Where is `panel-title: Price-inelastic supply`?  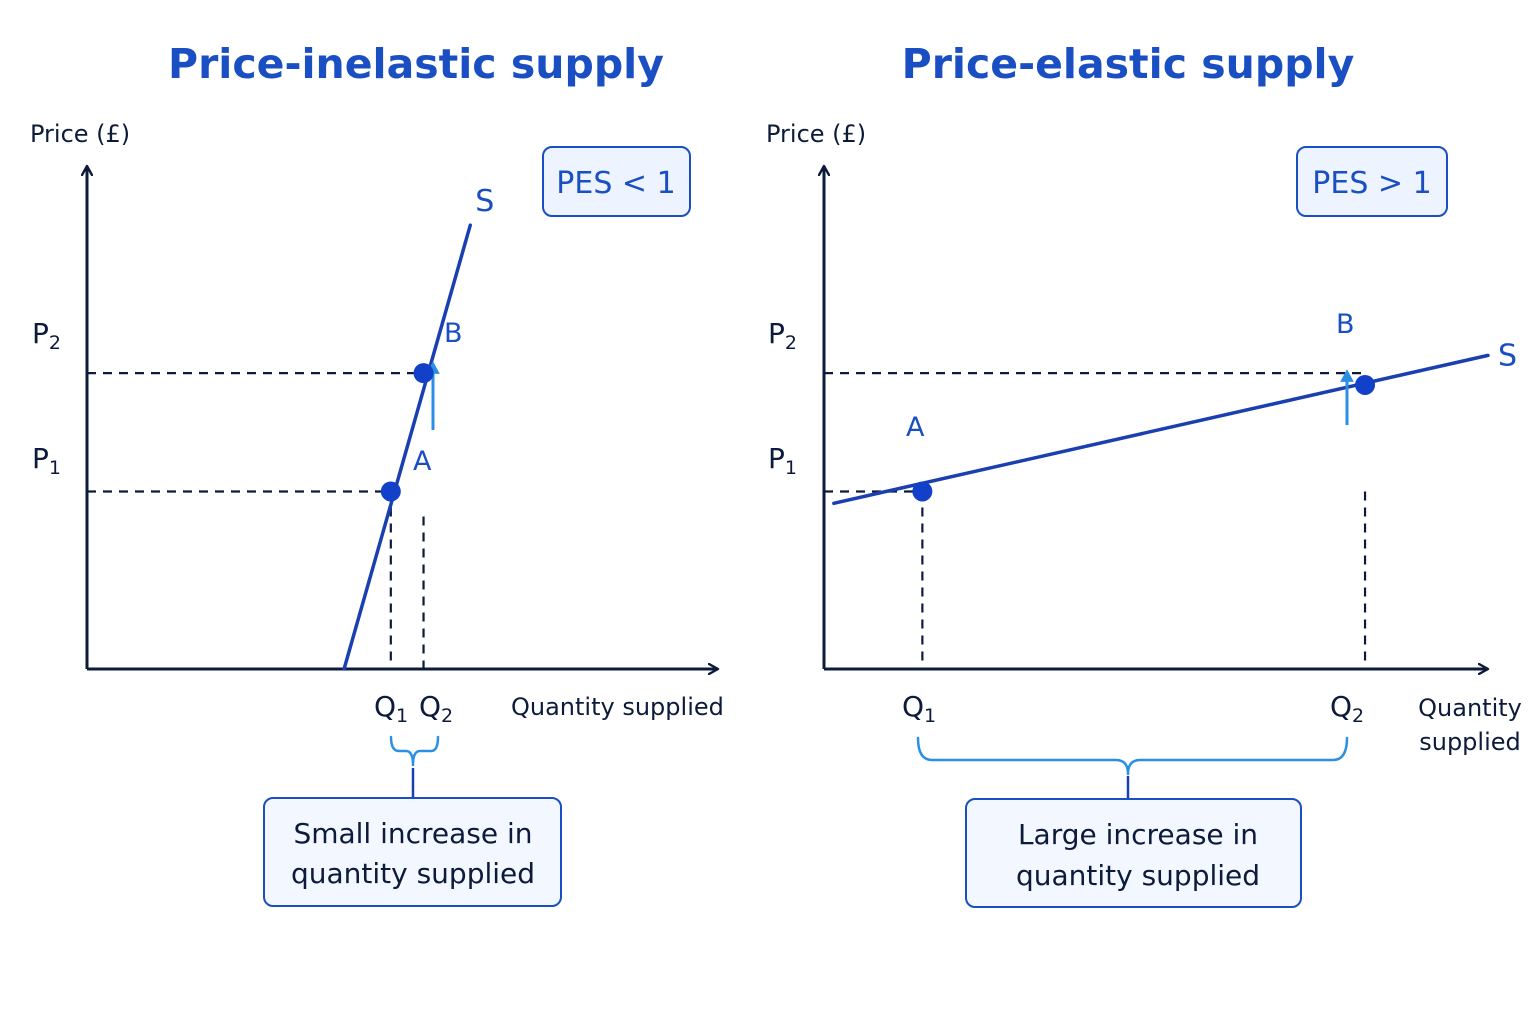
panel-title: Price-inelastic supply is located at coordinates (416, 64).